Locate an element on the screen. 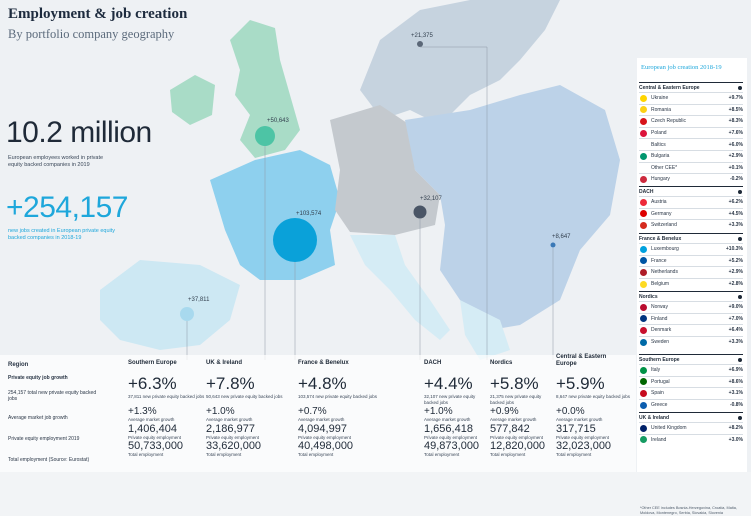 The width and height of the screenshot is (751, 516). column-pe-employment: 2,186,977 is located at coordinates (230, 428).